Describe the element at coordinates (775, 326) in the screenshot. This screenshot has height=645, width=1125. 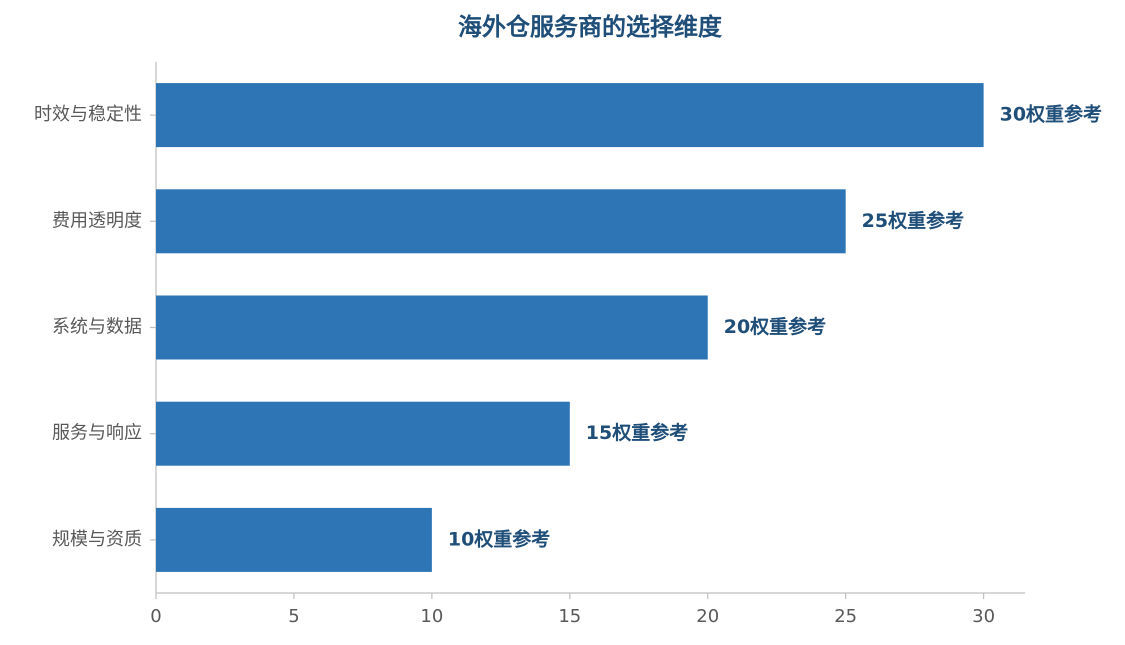
I see `value-label: 20权重参考` at that location.